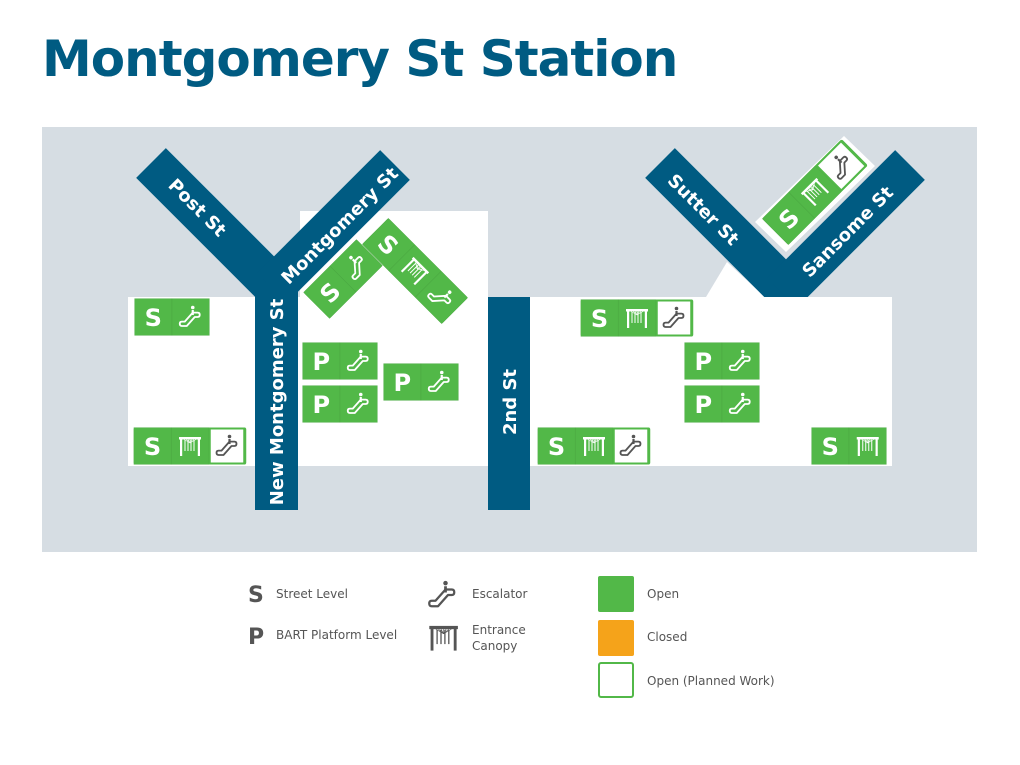  I want to click on street-post, so click(215, 227).